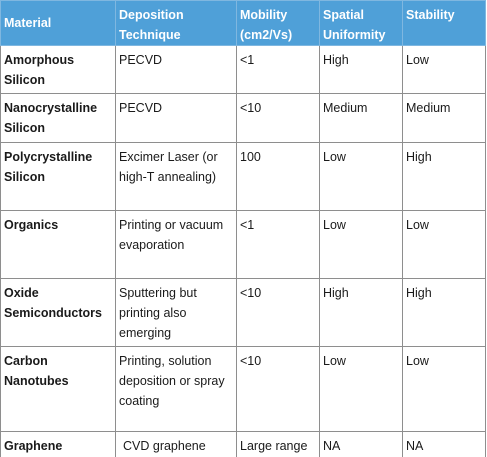 Image resolution: width=487 pixels, height=457 pixels. What do you see at coordinates (361, 23) in the screenshot?
I see `header-spatial-uniformity: Spatial Uniformity` at bounding box center [361, 23].